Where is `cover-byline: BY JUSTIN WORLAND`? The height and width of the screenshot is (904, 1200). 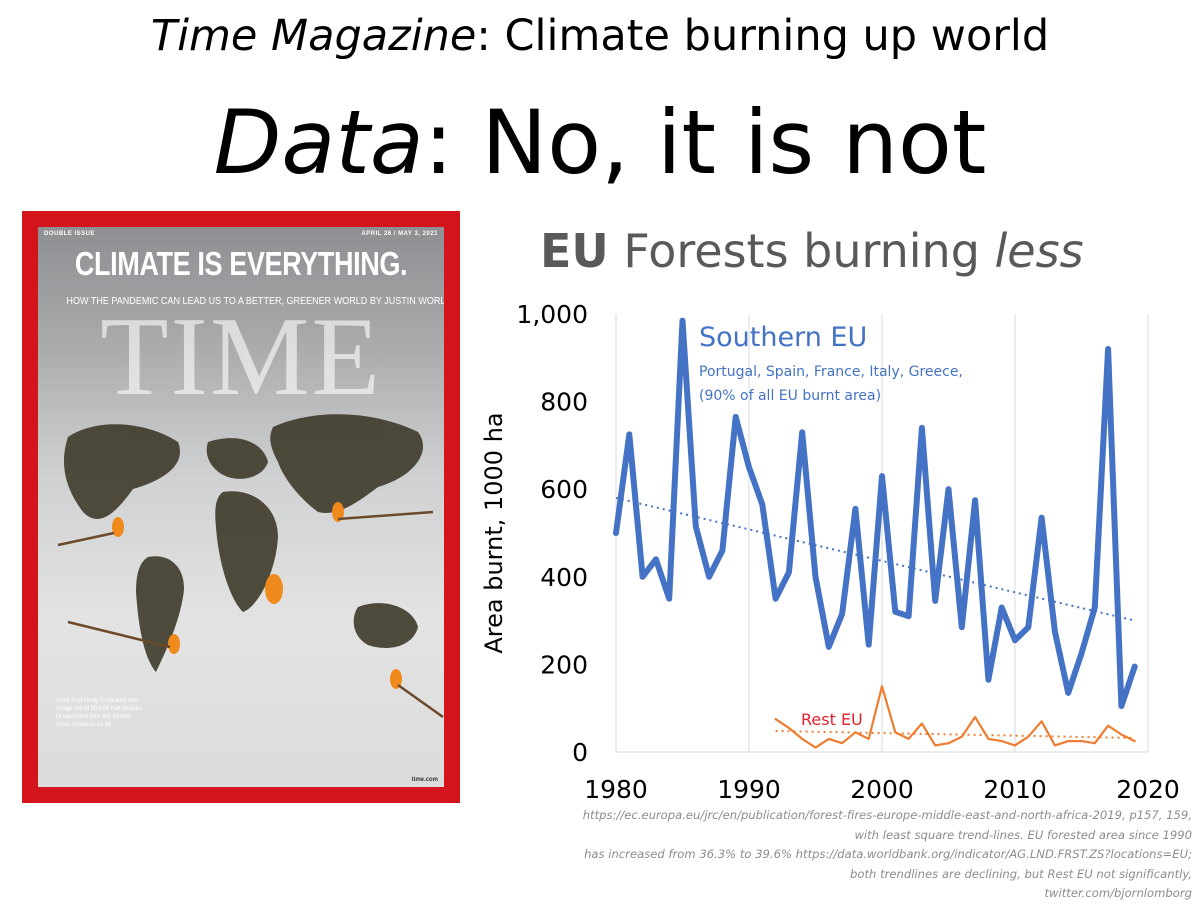 cover-byline: BY JUSTIN WORLAND is located at coordinates (407, 301).